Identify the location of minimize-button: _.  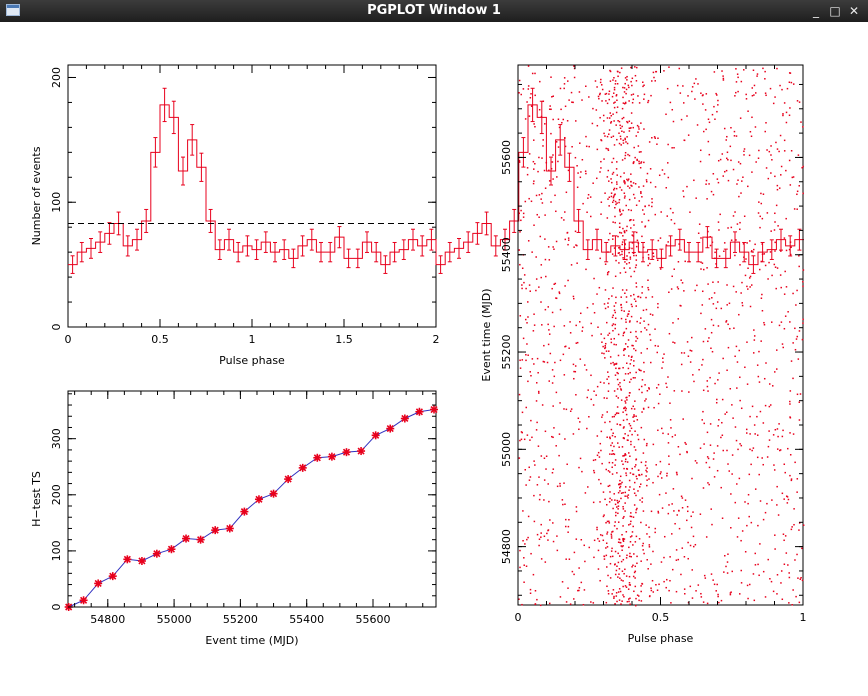
(816, 11).